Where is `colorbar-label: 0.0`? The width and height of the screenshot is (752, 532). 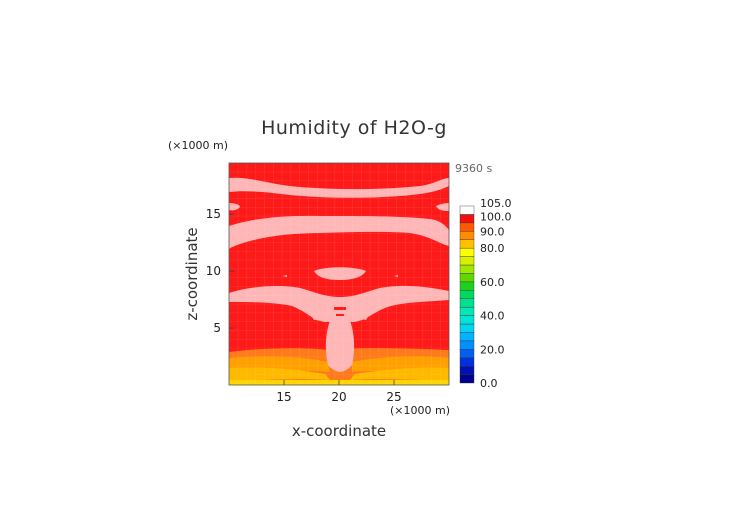 colorbar-label: 0.0 is located at coordinates (489, 383).